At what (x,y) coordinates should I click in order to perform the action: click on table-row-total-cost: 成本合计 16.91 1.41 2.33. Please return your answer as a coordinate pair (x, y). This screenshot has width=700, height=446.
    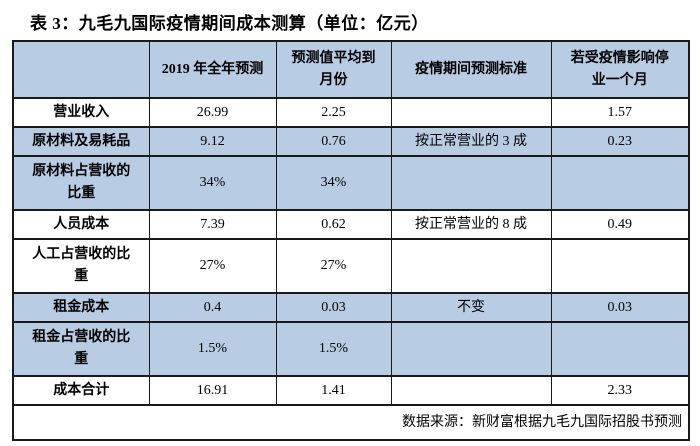
    Looking at the image, I should click on (351, 390).